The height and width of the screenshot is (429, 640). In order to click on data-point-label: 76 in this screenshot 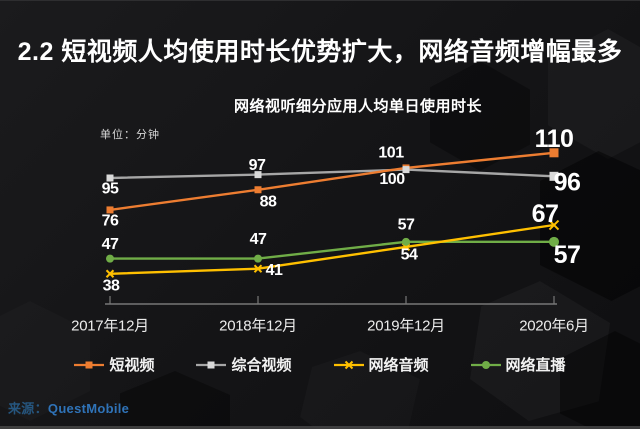, I will do `click(110, 220)`.